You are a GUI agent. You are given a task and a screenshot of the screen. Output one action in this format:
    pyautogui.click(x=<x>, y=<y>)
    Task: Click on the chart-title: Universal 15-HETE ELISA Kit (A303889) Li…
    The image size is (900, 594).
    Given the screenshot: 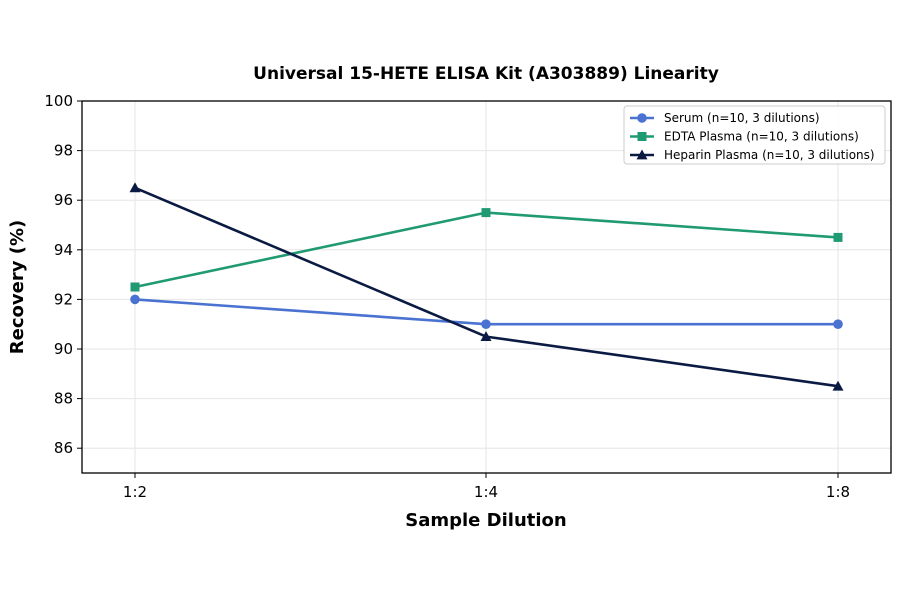 What is the action you would take?
    pyautogui.click(x=486, y=74)
    